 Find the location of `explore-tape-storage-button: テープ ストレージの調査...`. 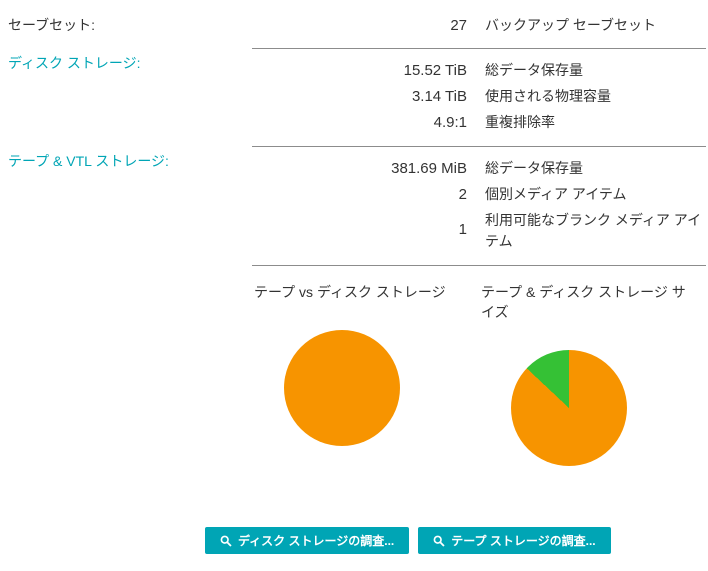

explore-tape-storage-button: テープ ストレージの調査... is located at coordinates (514, 540).